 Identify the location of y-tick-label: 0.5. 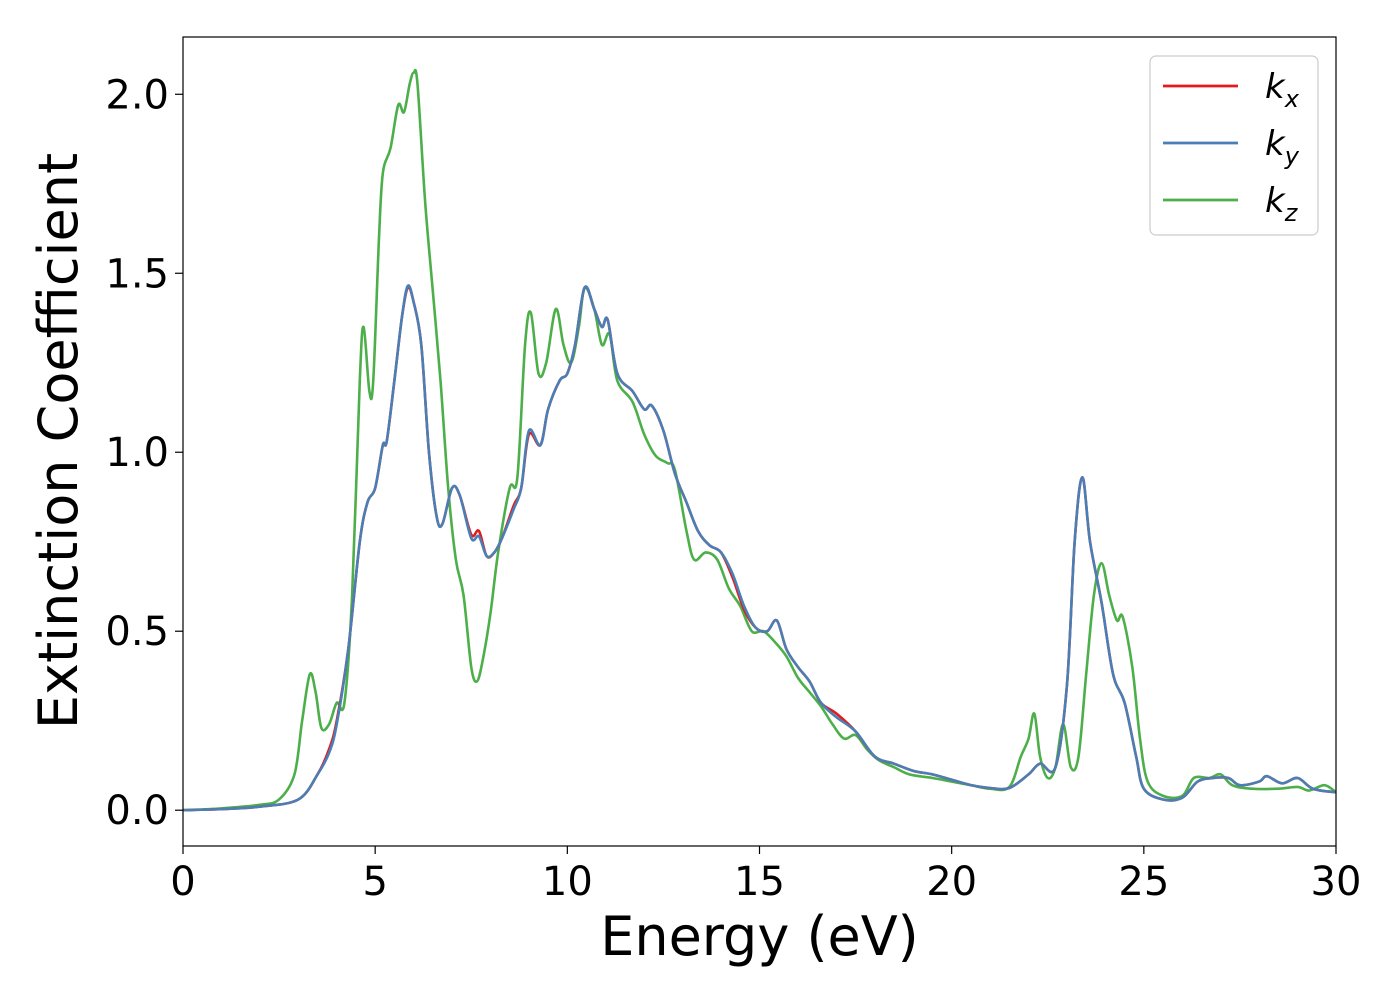
(137, 632).